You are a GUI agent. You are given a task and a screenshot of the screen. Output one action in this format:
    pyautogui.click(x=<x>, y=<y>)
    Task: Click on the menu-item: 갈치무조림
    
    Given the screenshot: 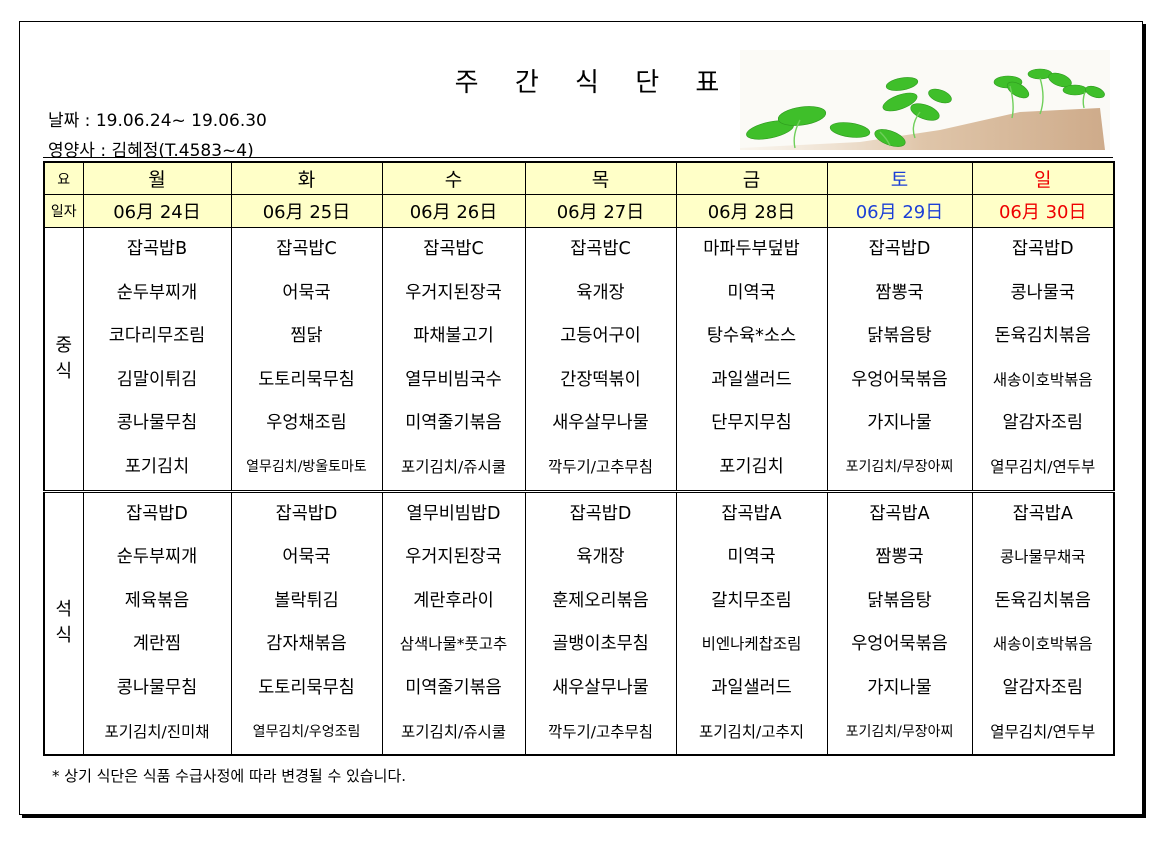 What is the action you would take?
    pyautogui.click(x=751, y=600)
    